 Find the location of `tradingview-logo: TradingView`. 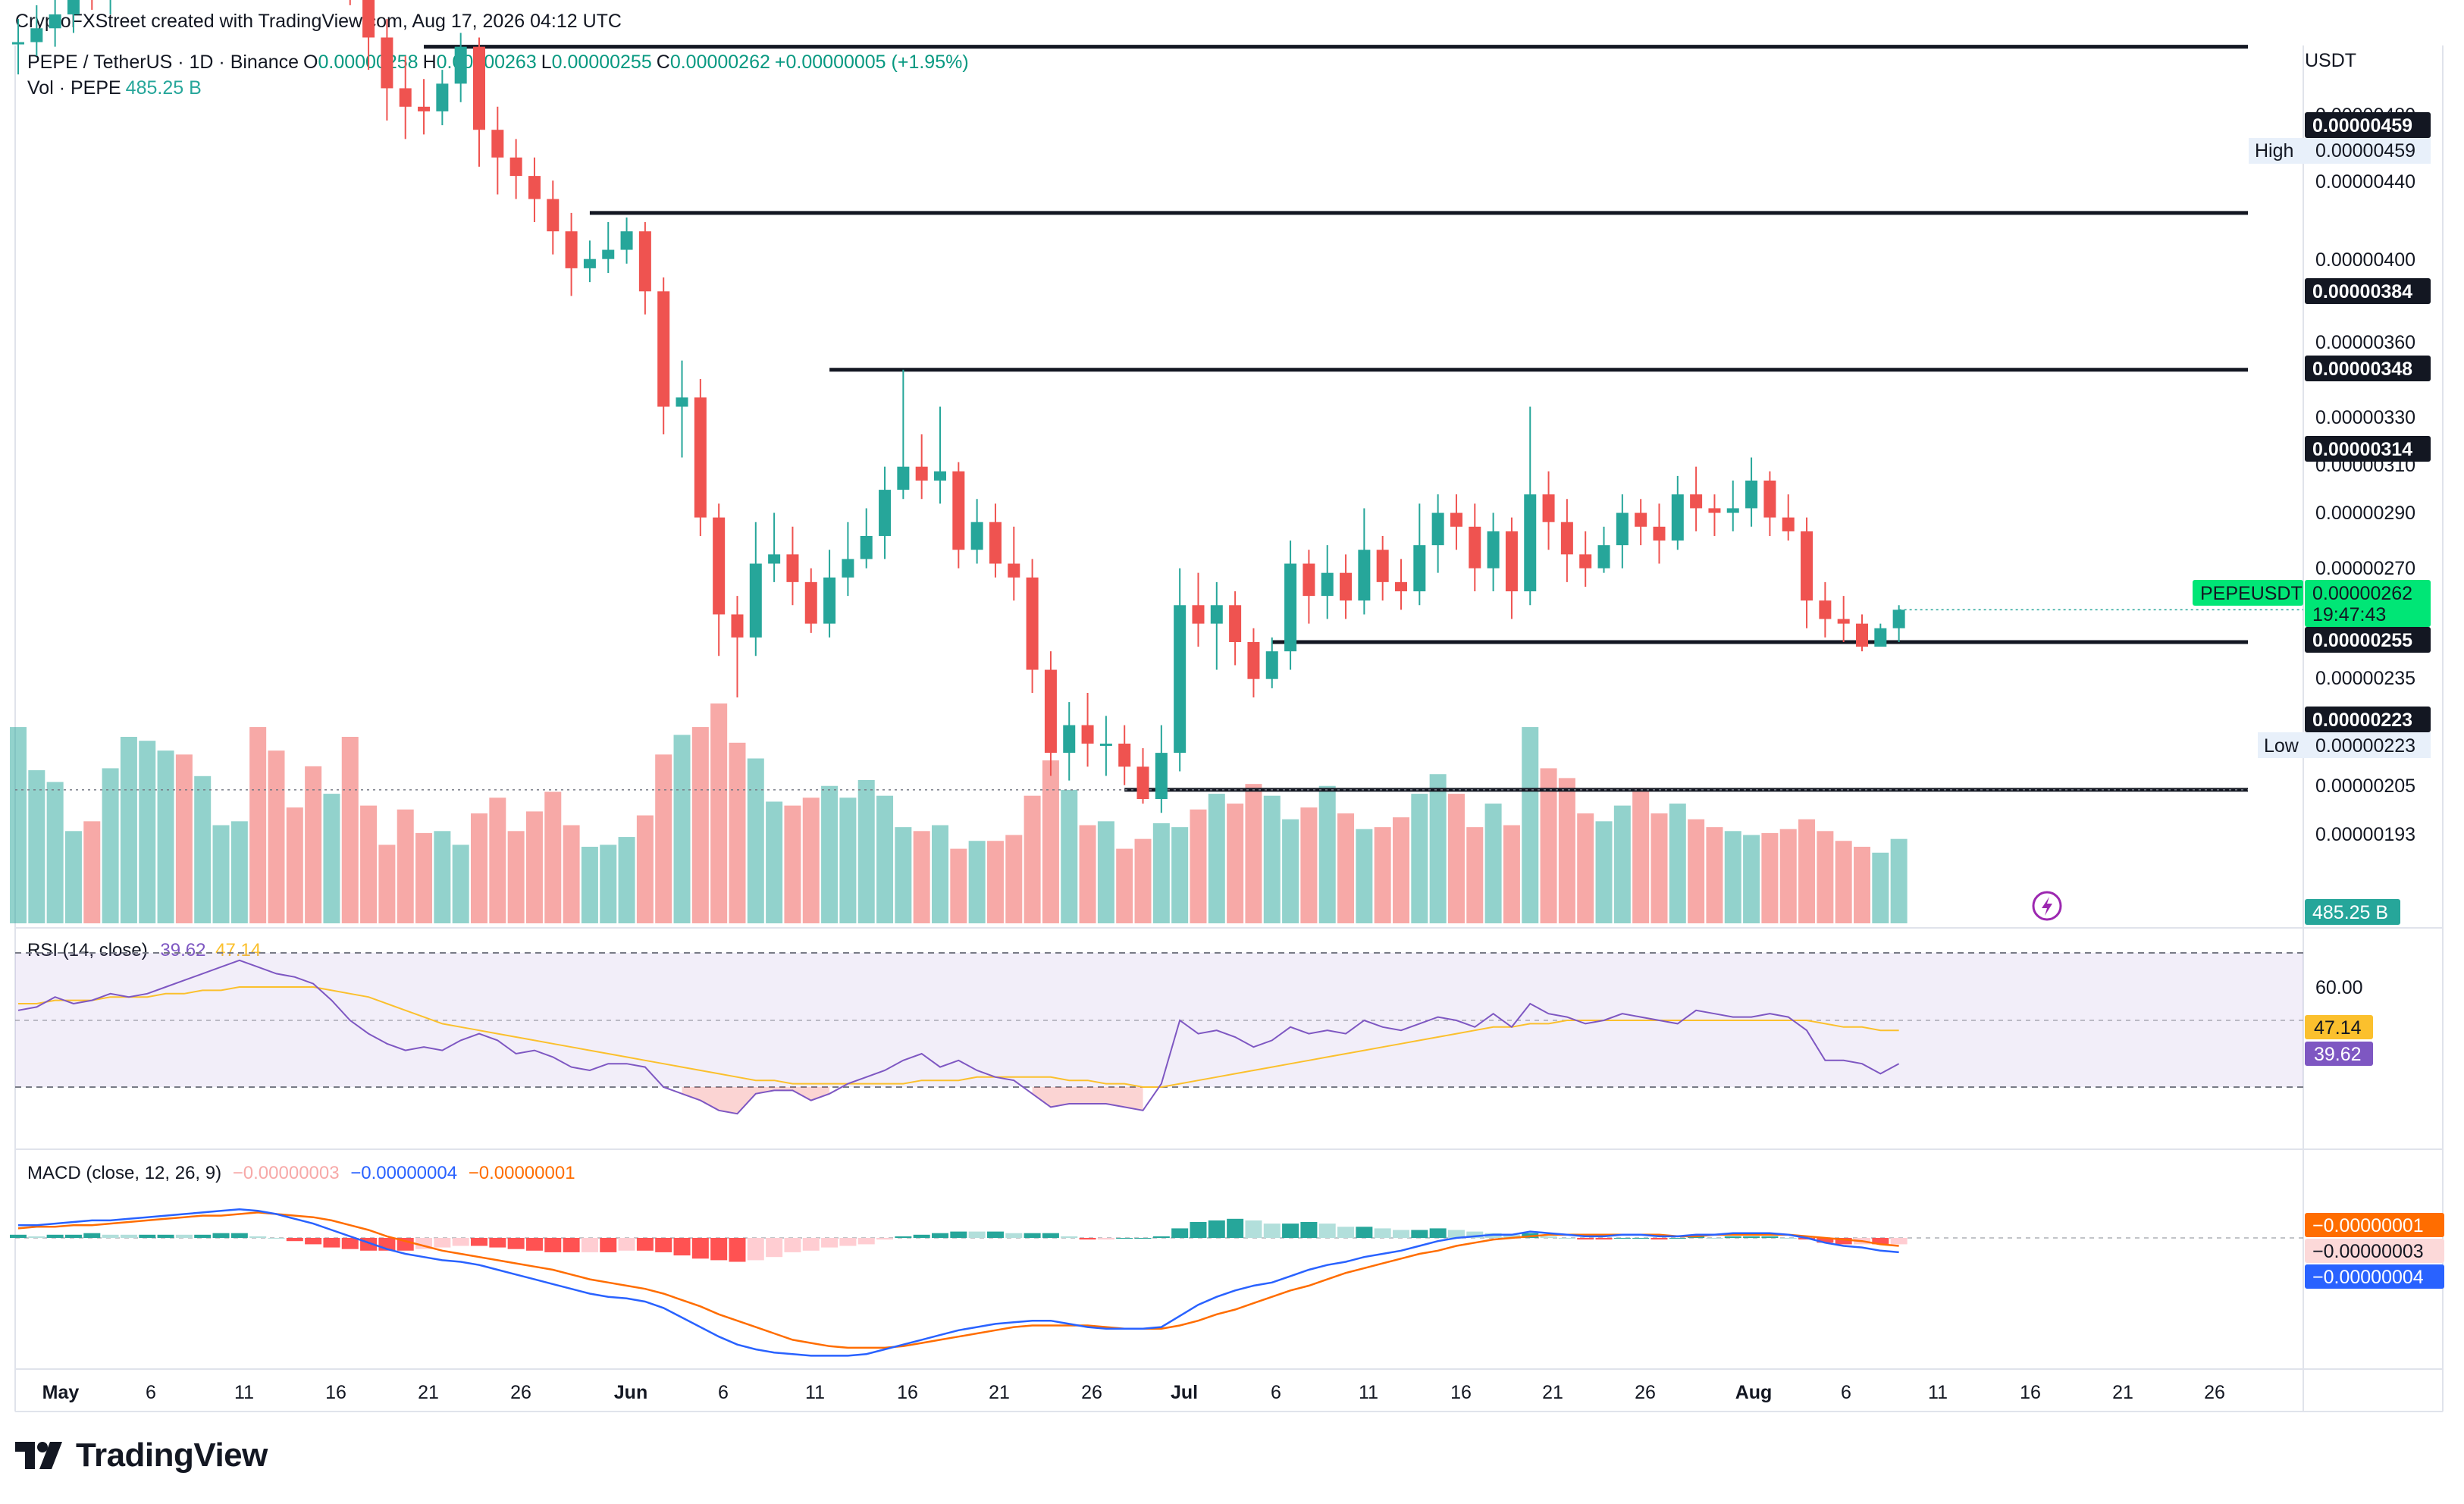

tradingview-logo: TradingView is located at coordinates (142, 1455).